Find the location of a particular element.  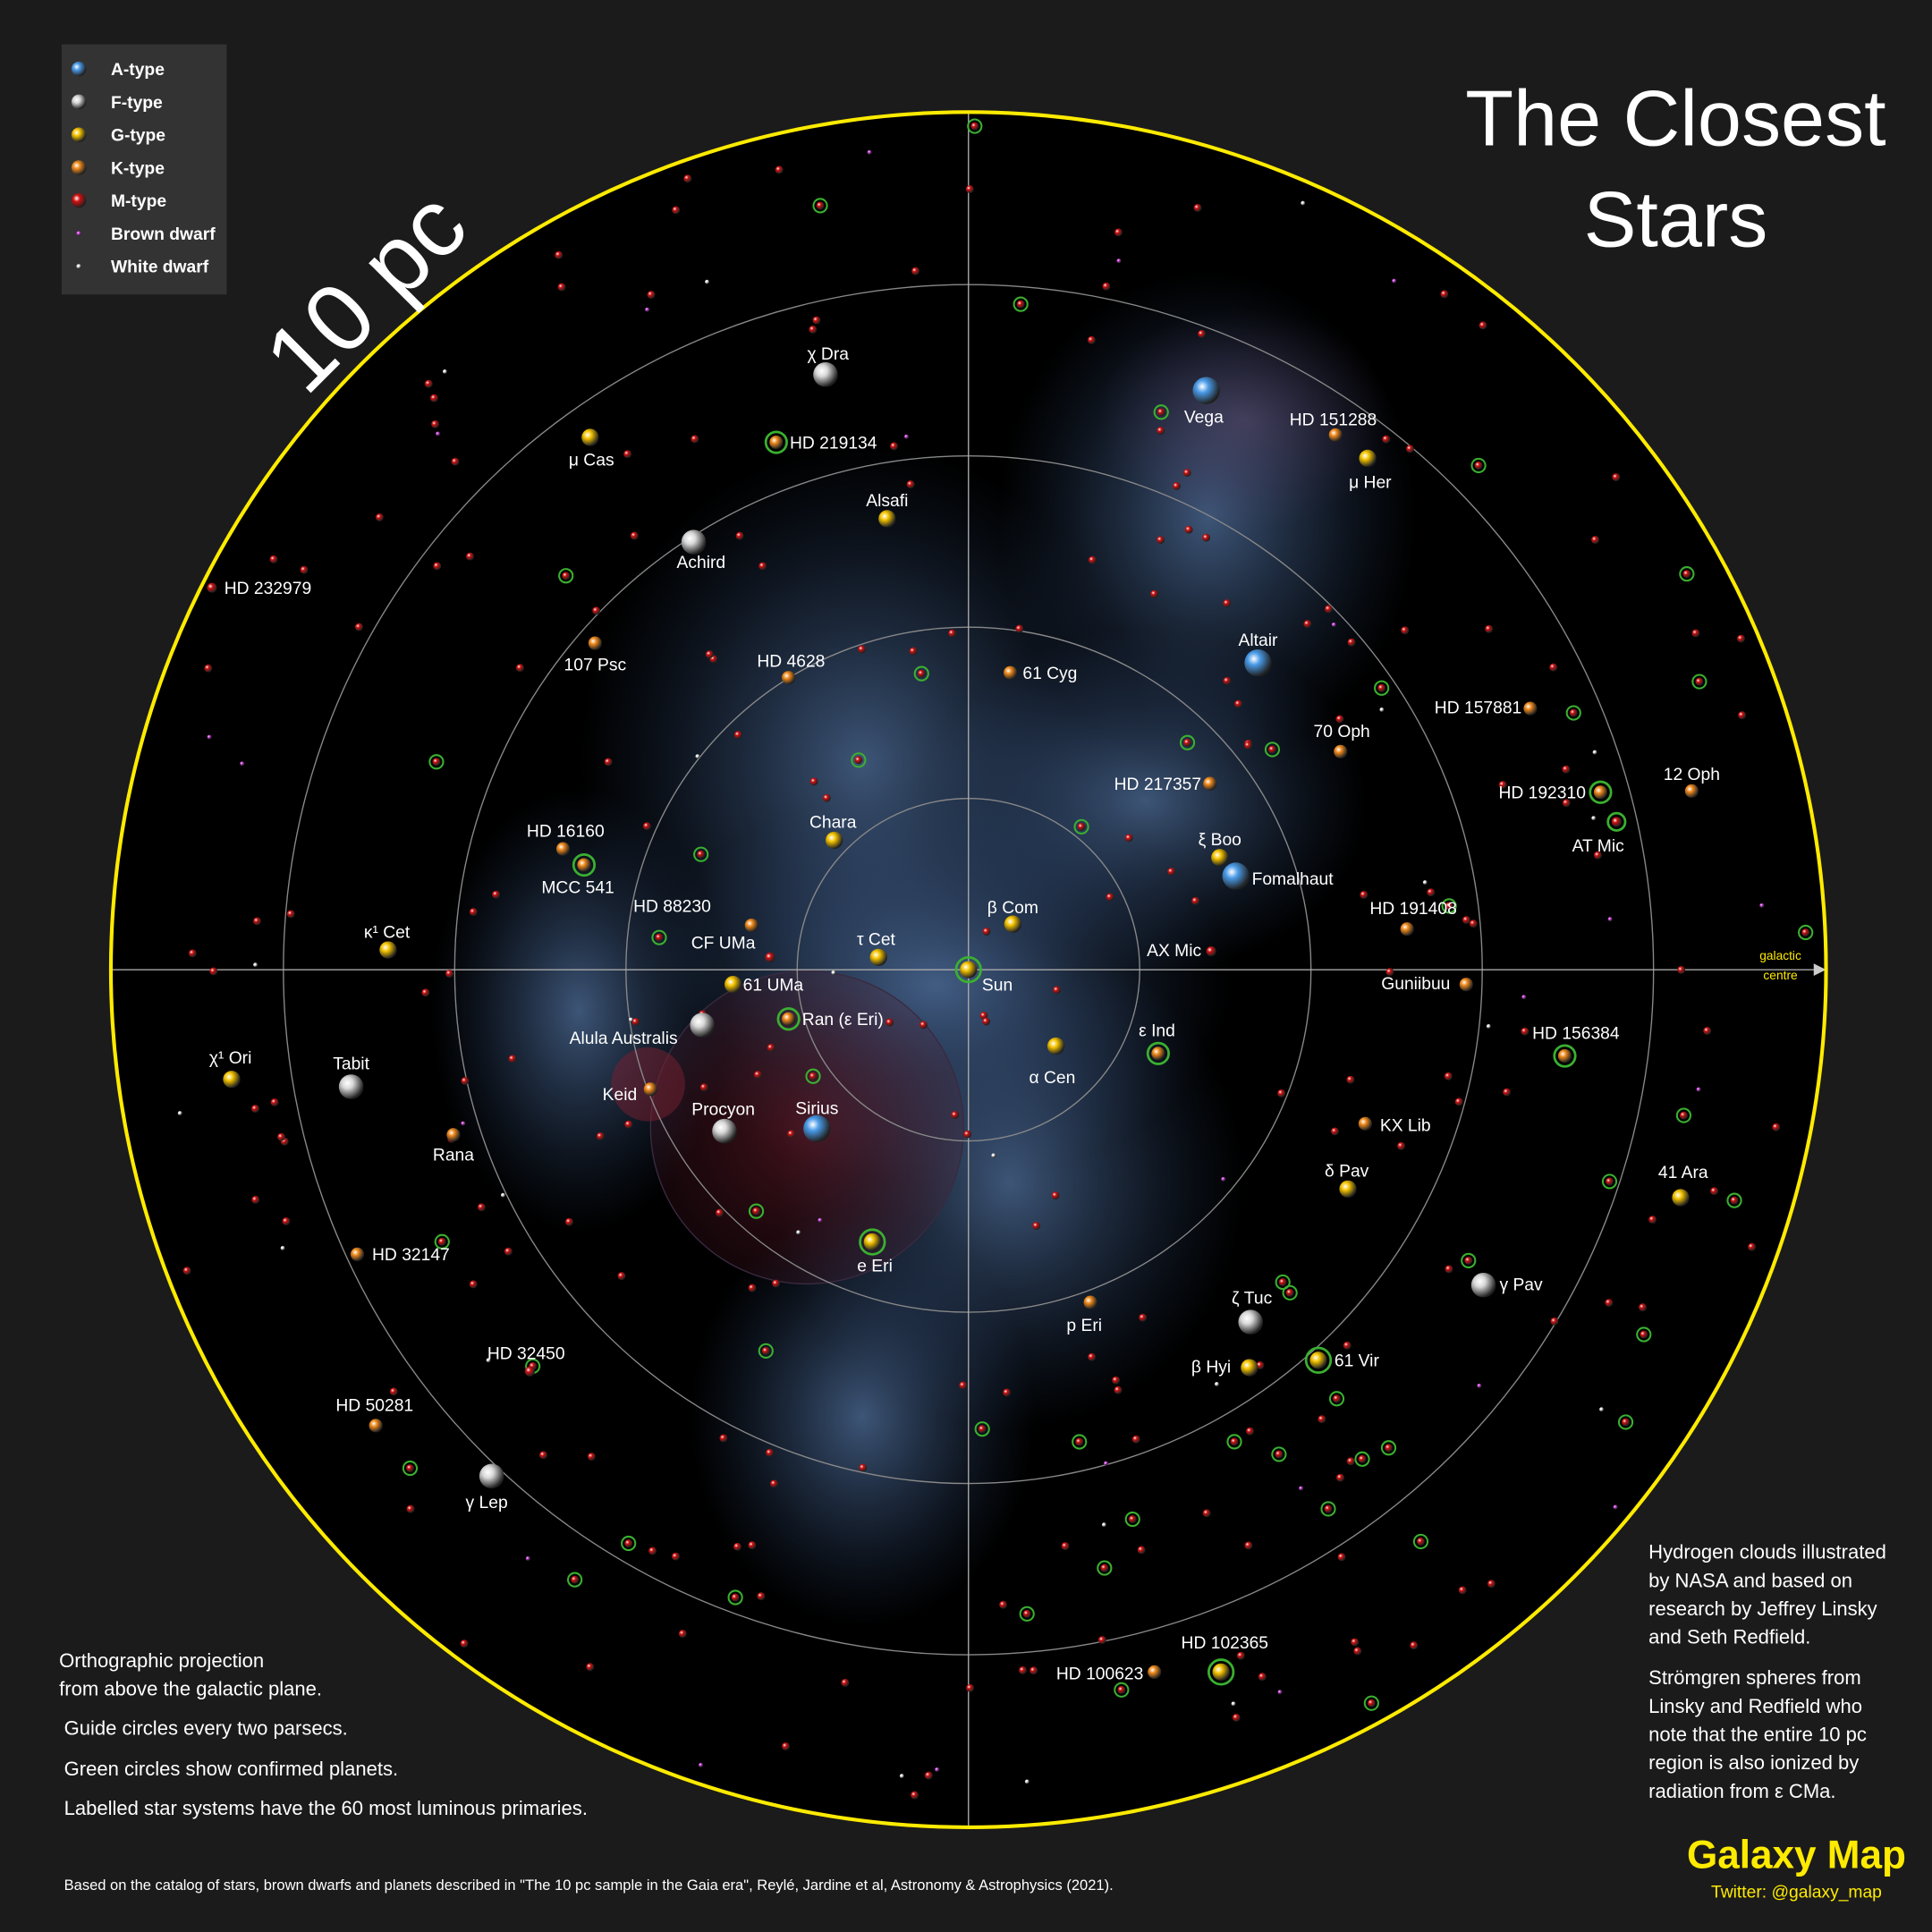

star-label: χ¹ Ori is located at coordinates (230, 1058).